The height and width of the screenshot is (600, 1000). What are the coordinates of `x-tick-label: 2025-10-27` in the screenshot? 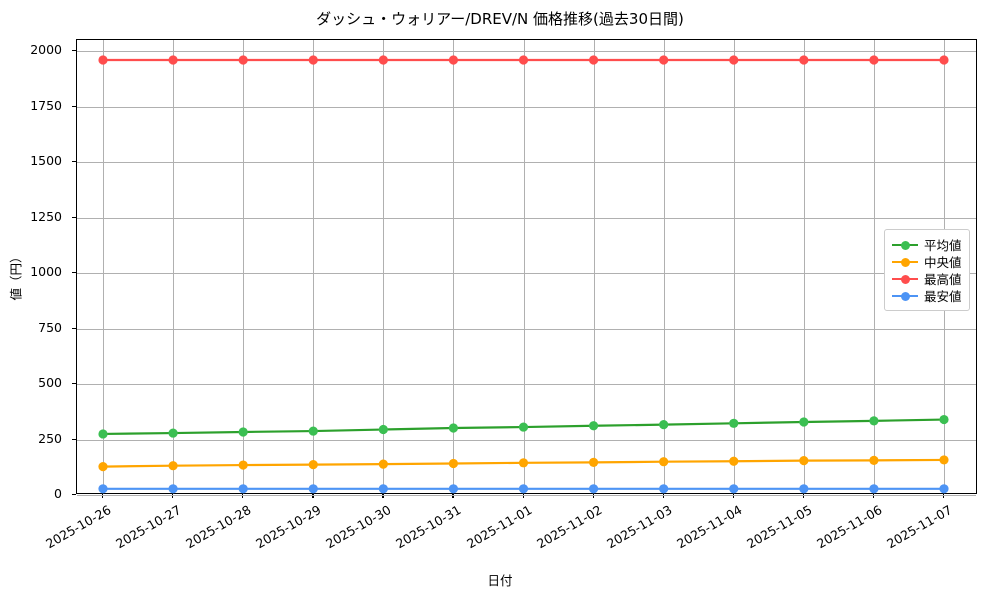 It's located at (148, 527).